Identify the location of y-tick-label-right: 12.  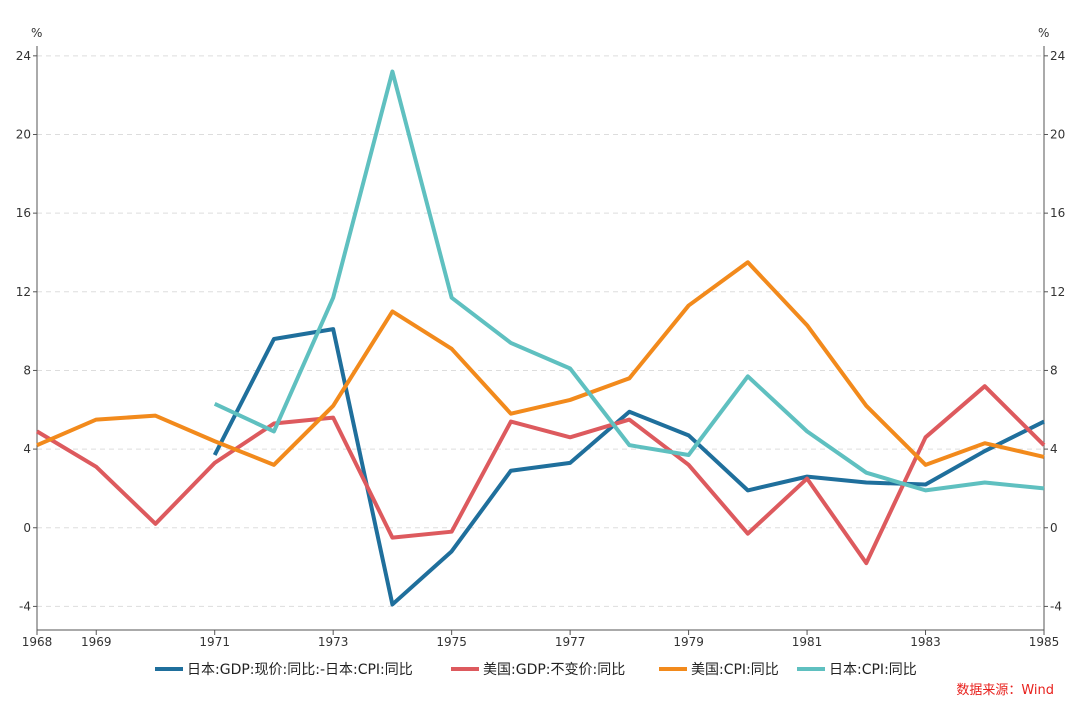
(1057, 292).